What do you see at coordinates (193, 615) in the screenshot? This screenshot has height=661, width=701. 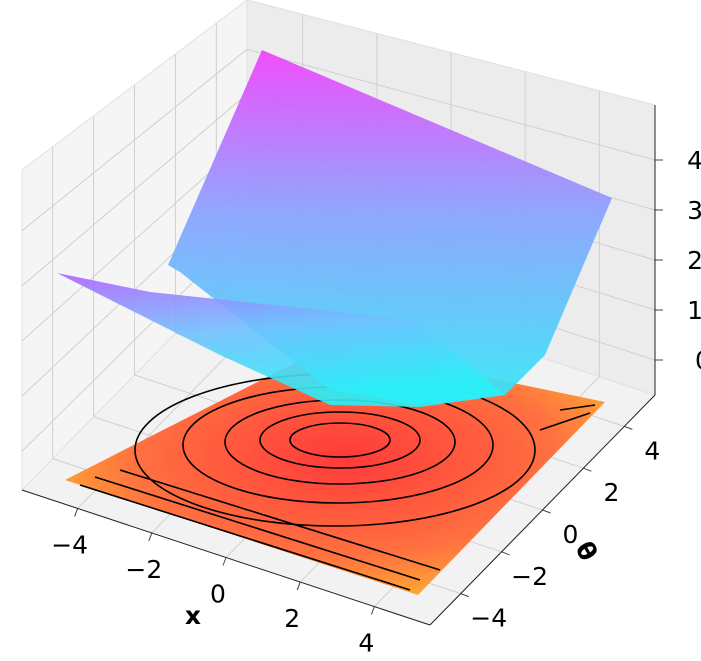 I see `x-axis-label: x` at bounding box center [193, 615].